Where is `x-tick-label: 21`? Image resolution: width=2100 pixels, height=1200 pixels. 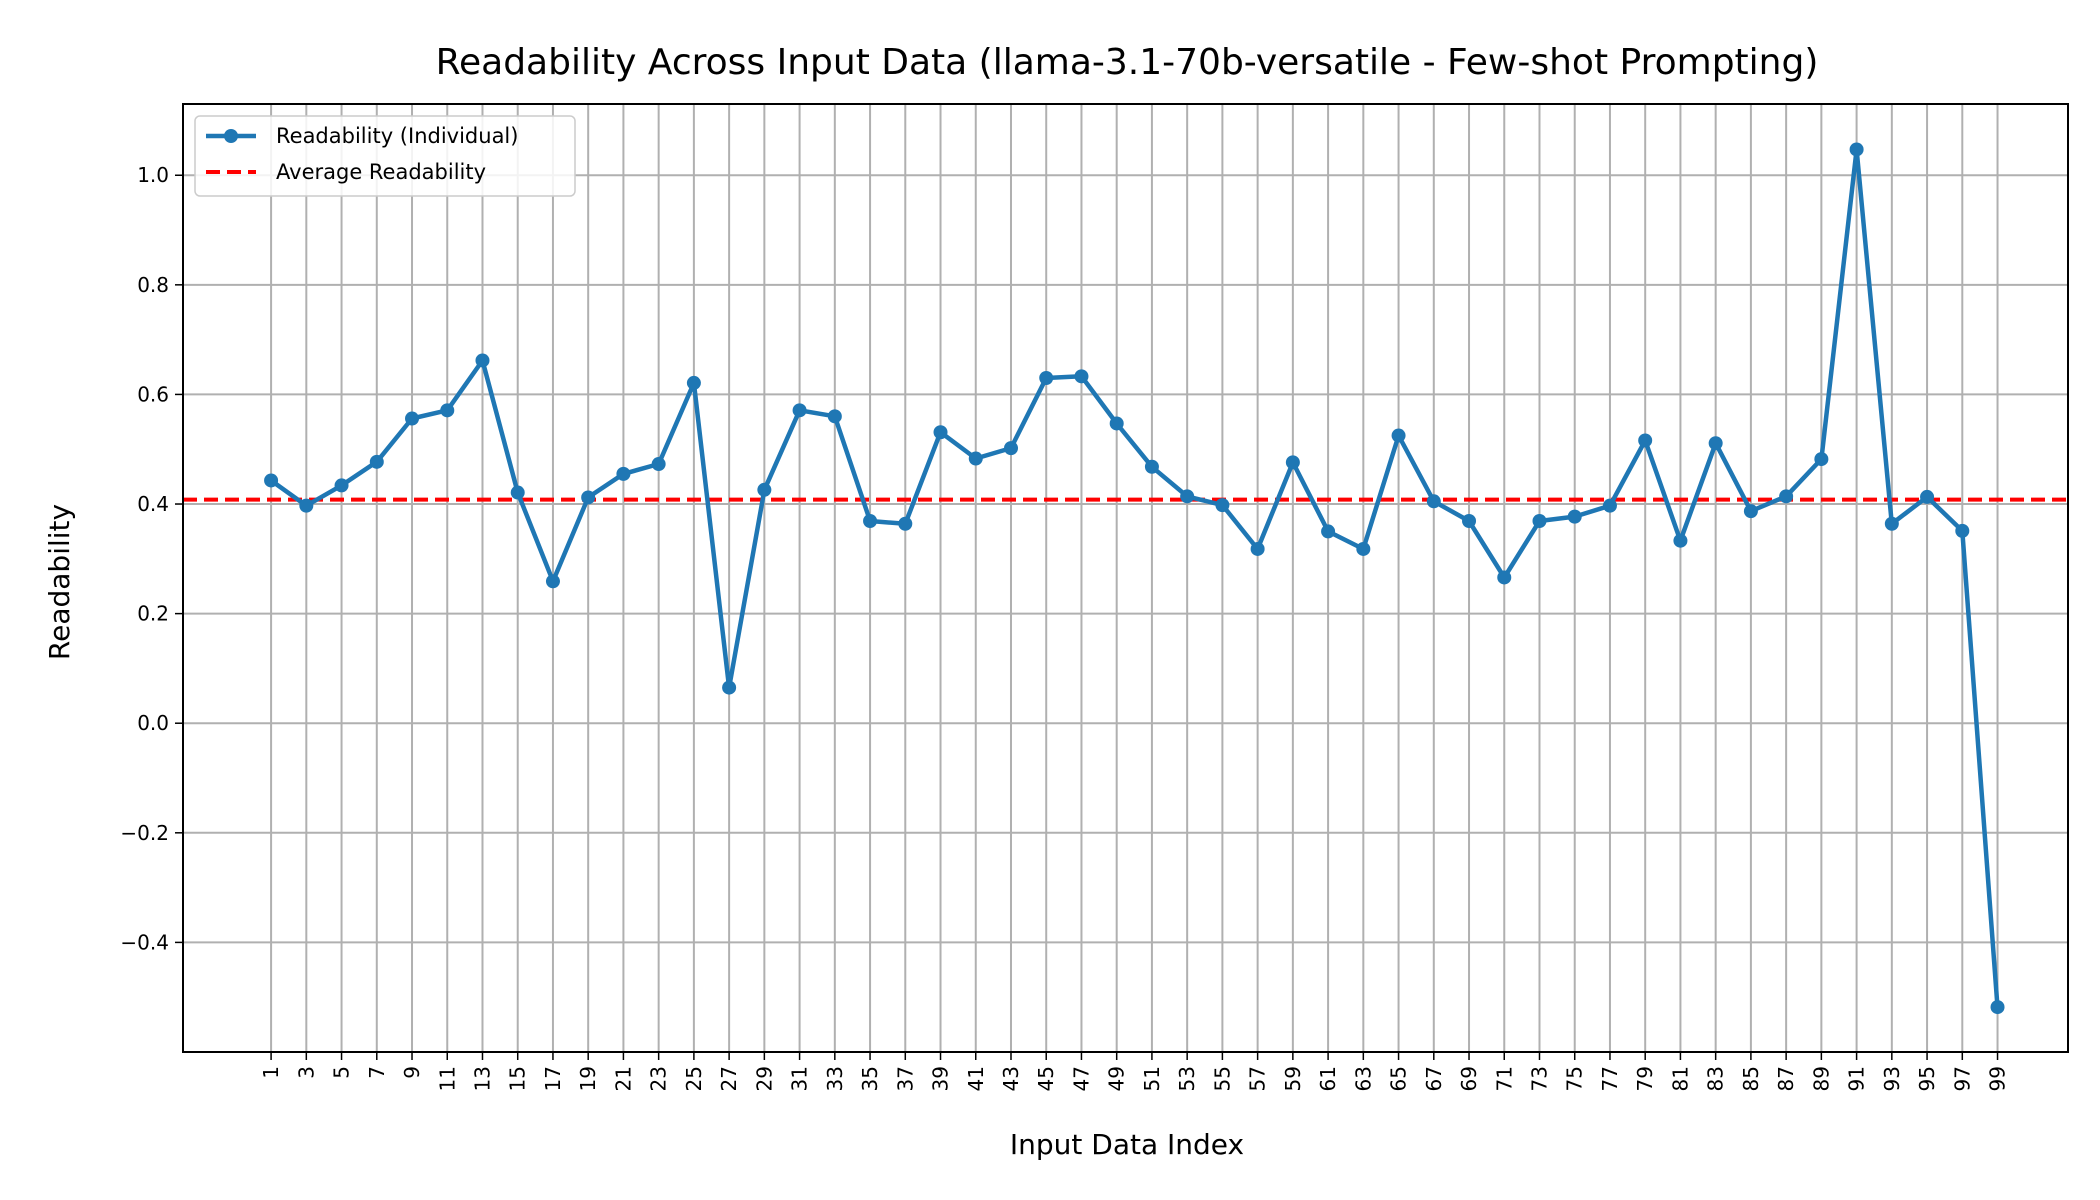 x-tick-label: 21 is located at coordinates (623, 1078).